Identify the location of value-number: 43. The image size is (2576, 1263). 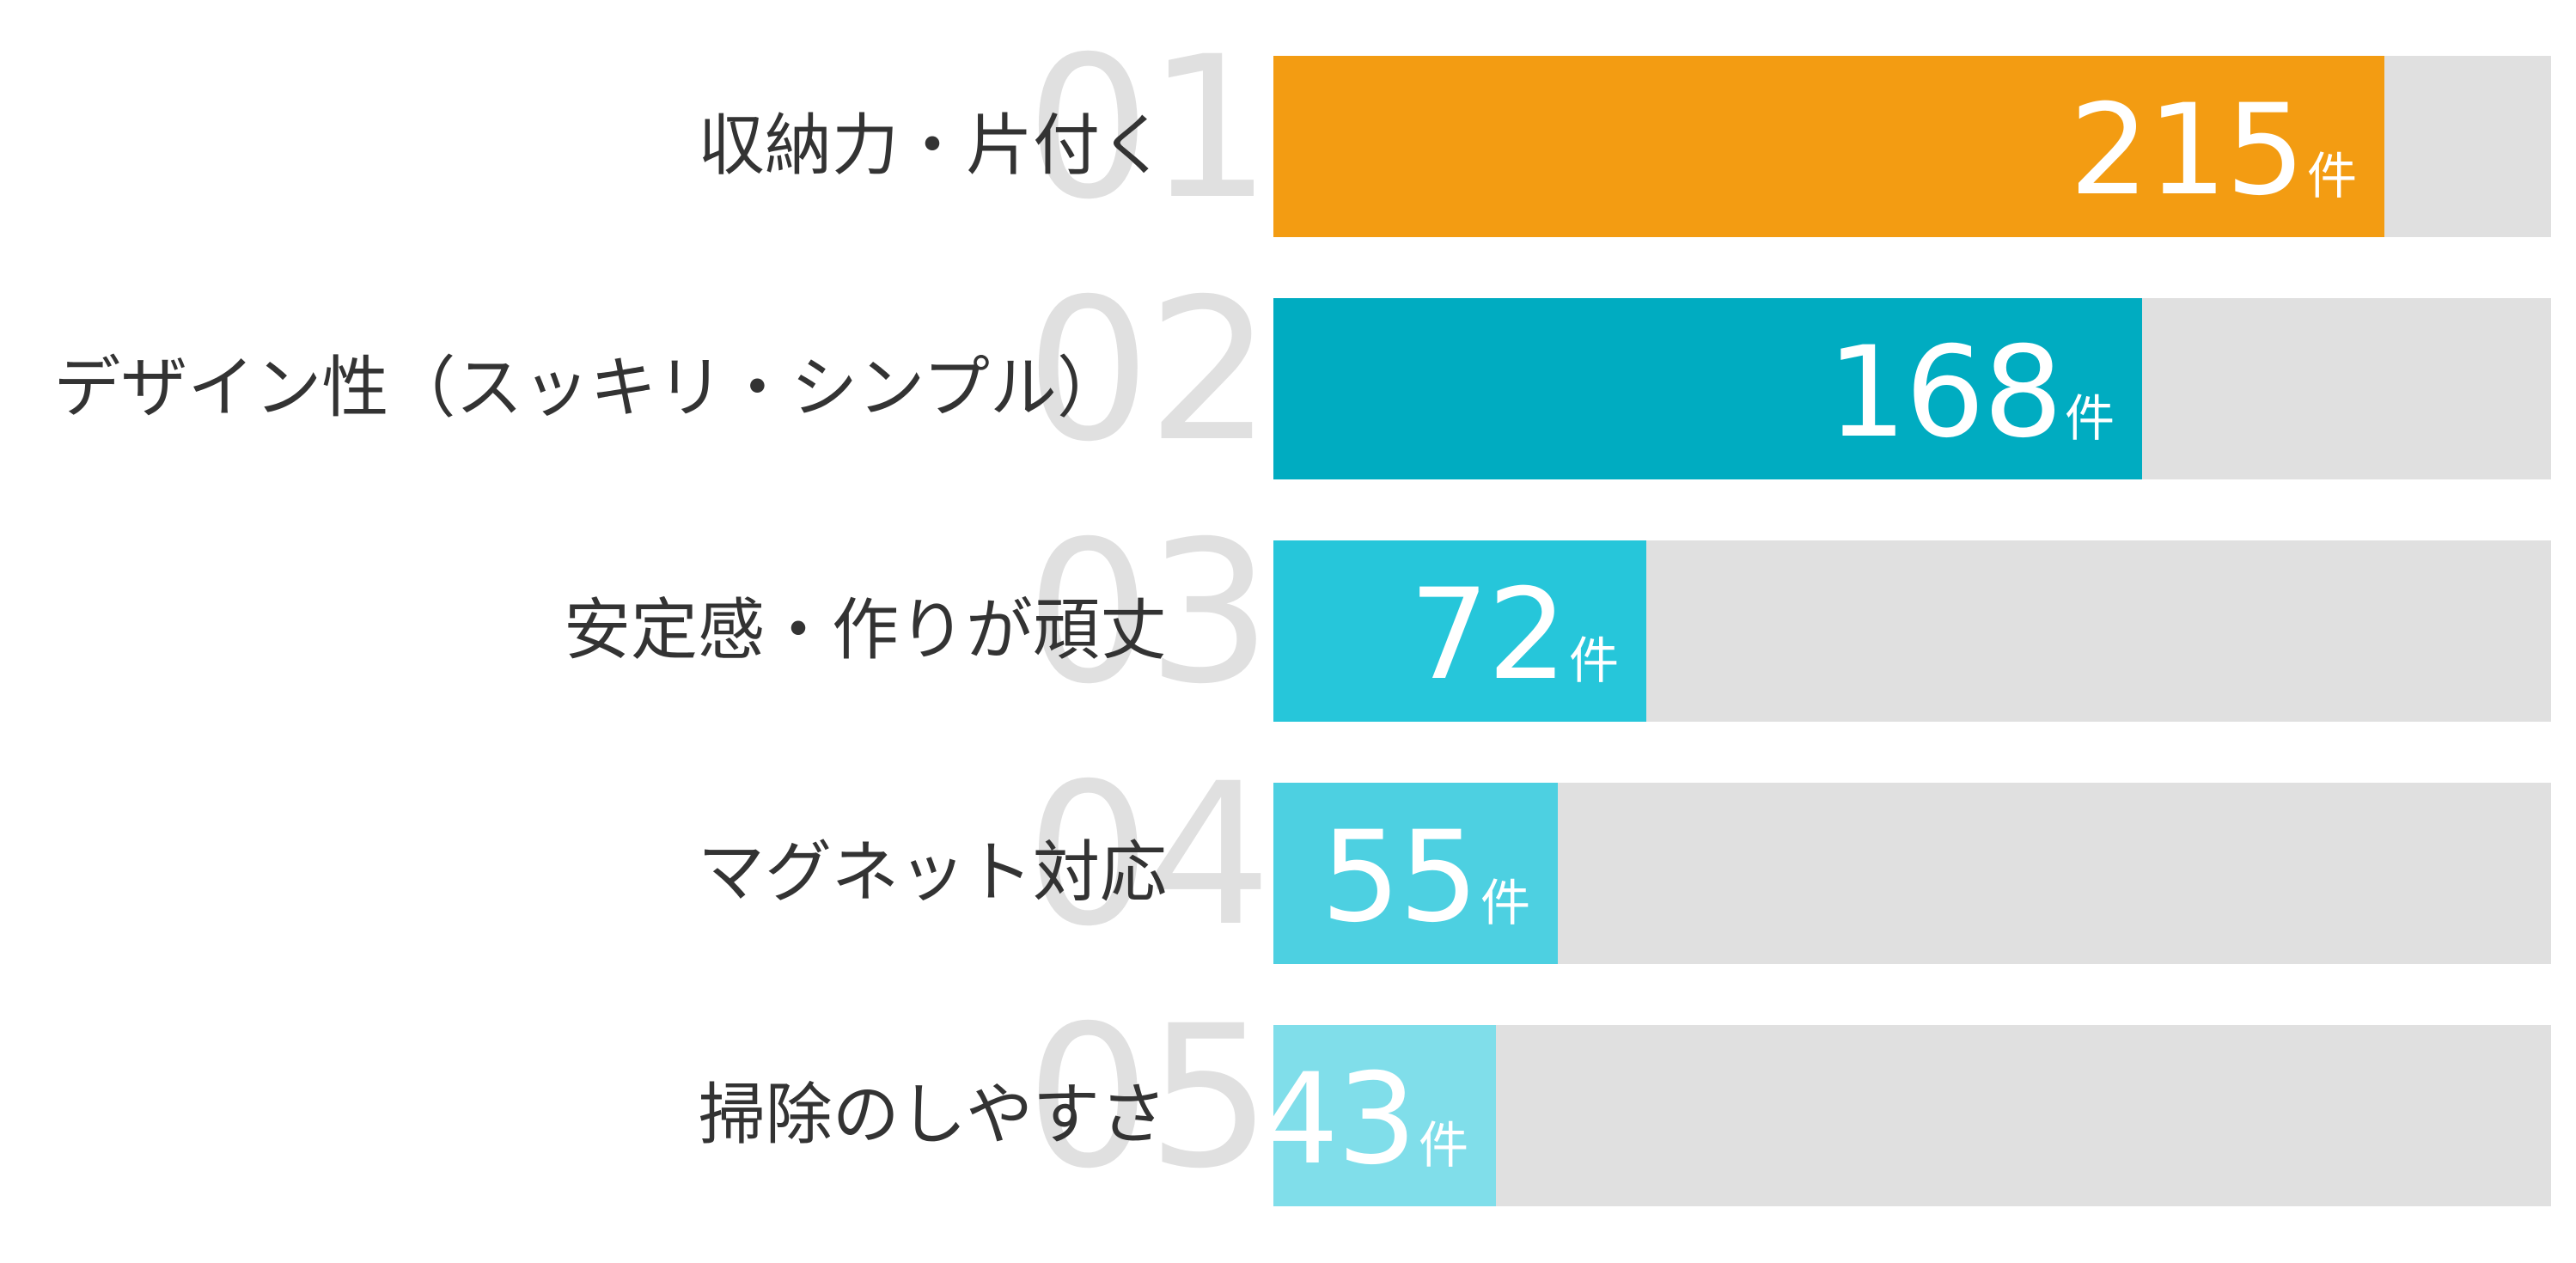
(1338, 1119).